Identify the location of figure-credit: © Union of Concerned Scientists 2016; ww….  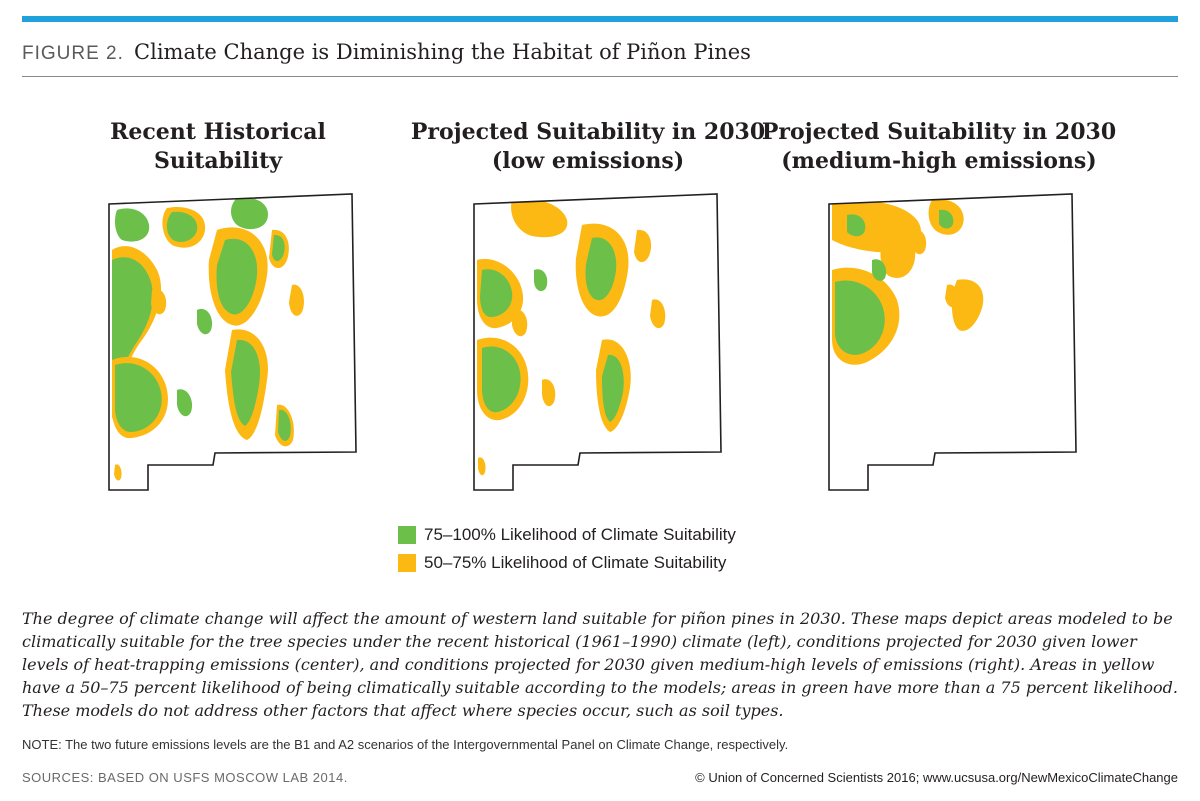
(936, 777).